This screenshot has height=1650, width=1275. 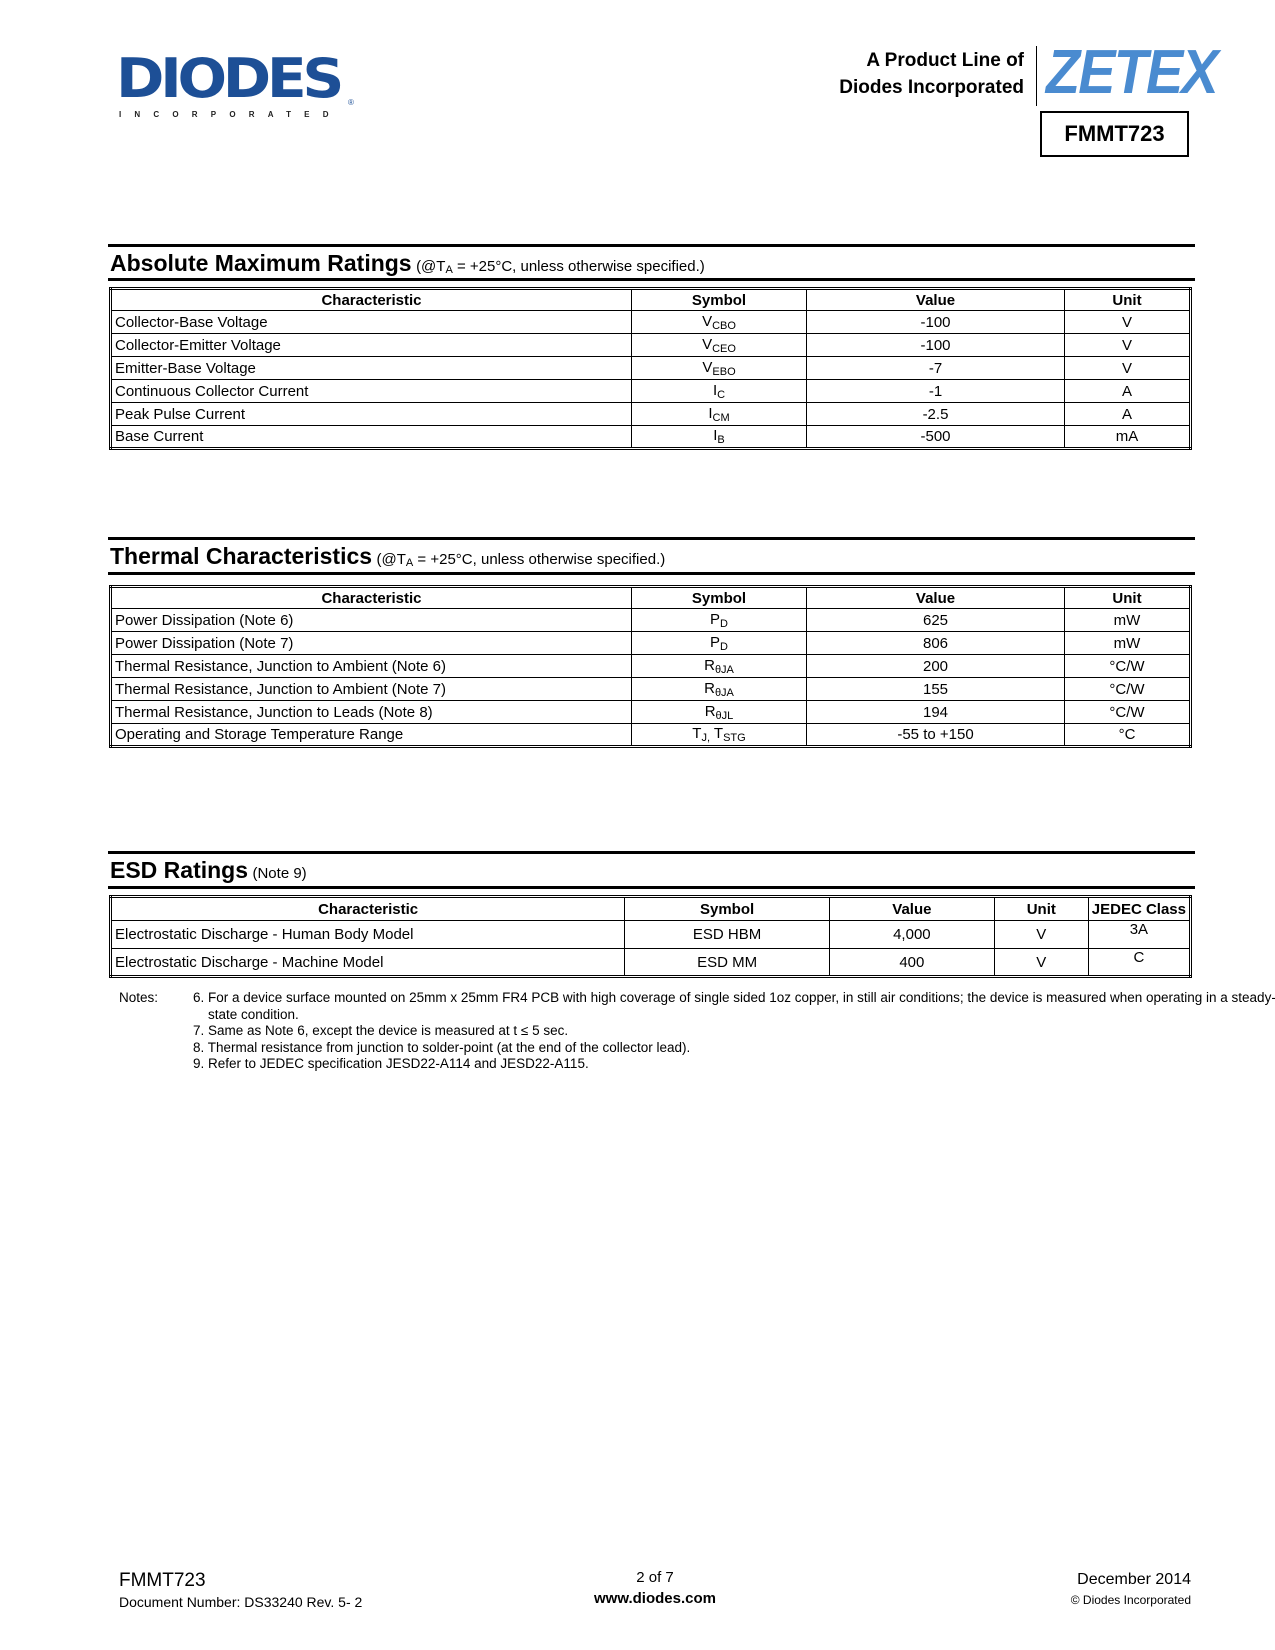 What do you see at coordinates (719, 345) in the screenshot?
I see `symbol-cell: VCEO` at bounding box center [719, 345].